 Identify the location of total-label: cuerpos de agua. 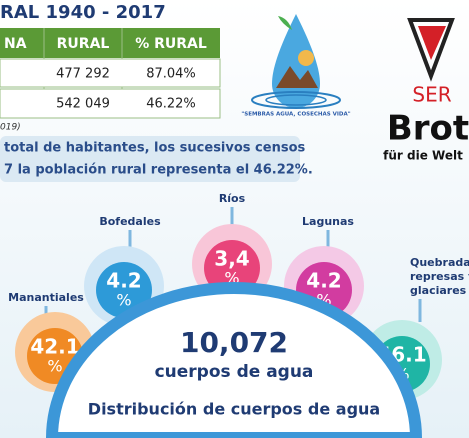
(234, 372).